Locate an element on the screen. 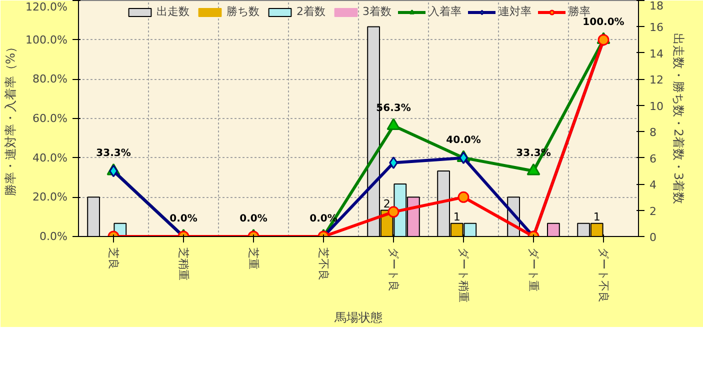 This screenshot has width=703, height=374. data-label: 100.0% is located at coordinates (603, 22).